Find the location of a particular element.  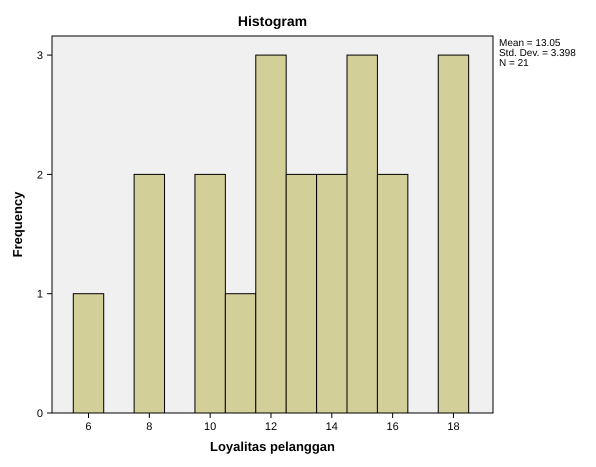

chart-title: Histogram is located at coordinates (273, 21).